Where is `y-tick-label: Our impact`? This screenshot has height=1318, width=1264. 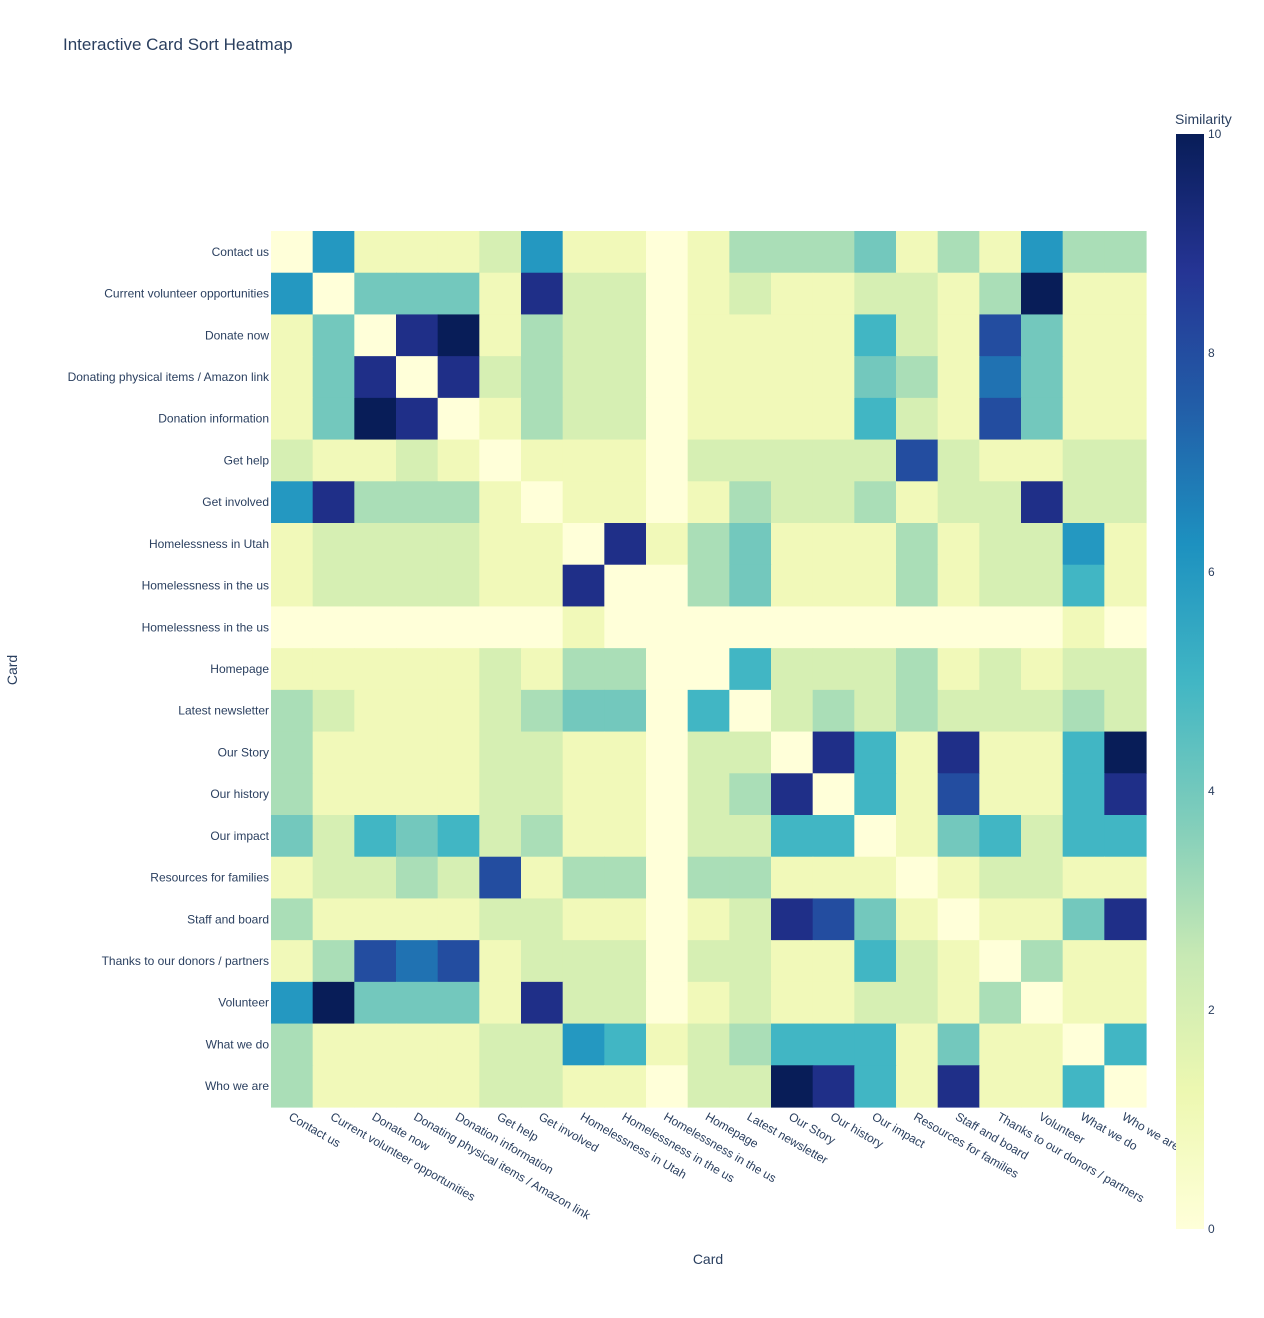 y-tick-label: Our impact is located at coordinates (239, 836).